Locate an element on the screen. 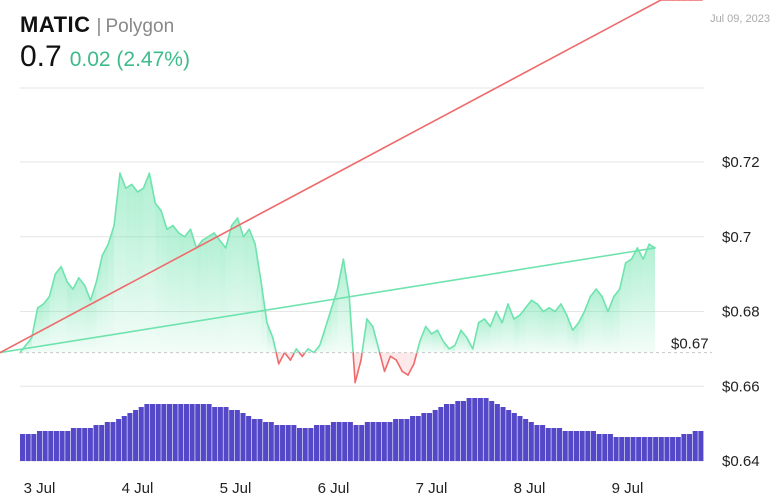 The height and width of the screenshot is (501, 784). x-tick-label: 3 Jul is located at coordinates (40, 488).